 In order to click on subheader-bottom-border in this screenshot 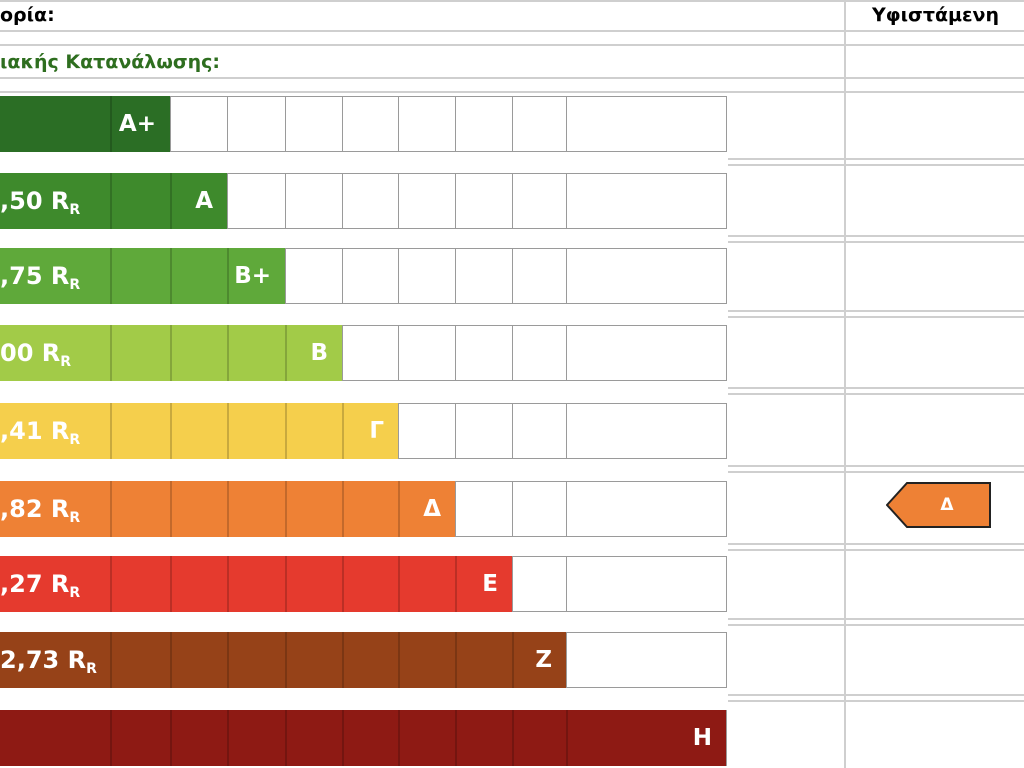, I will do `click(512, 78)`.